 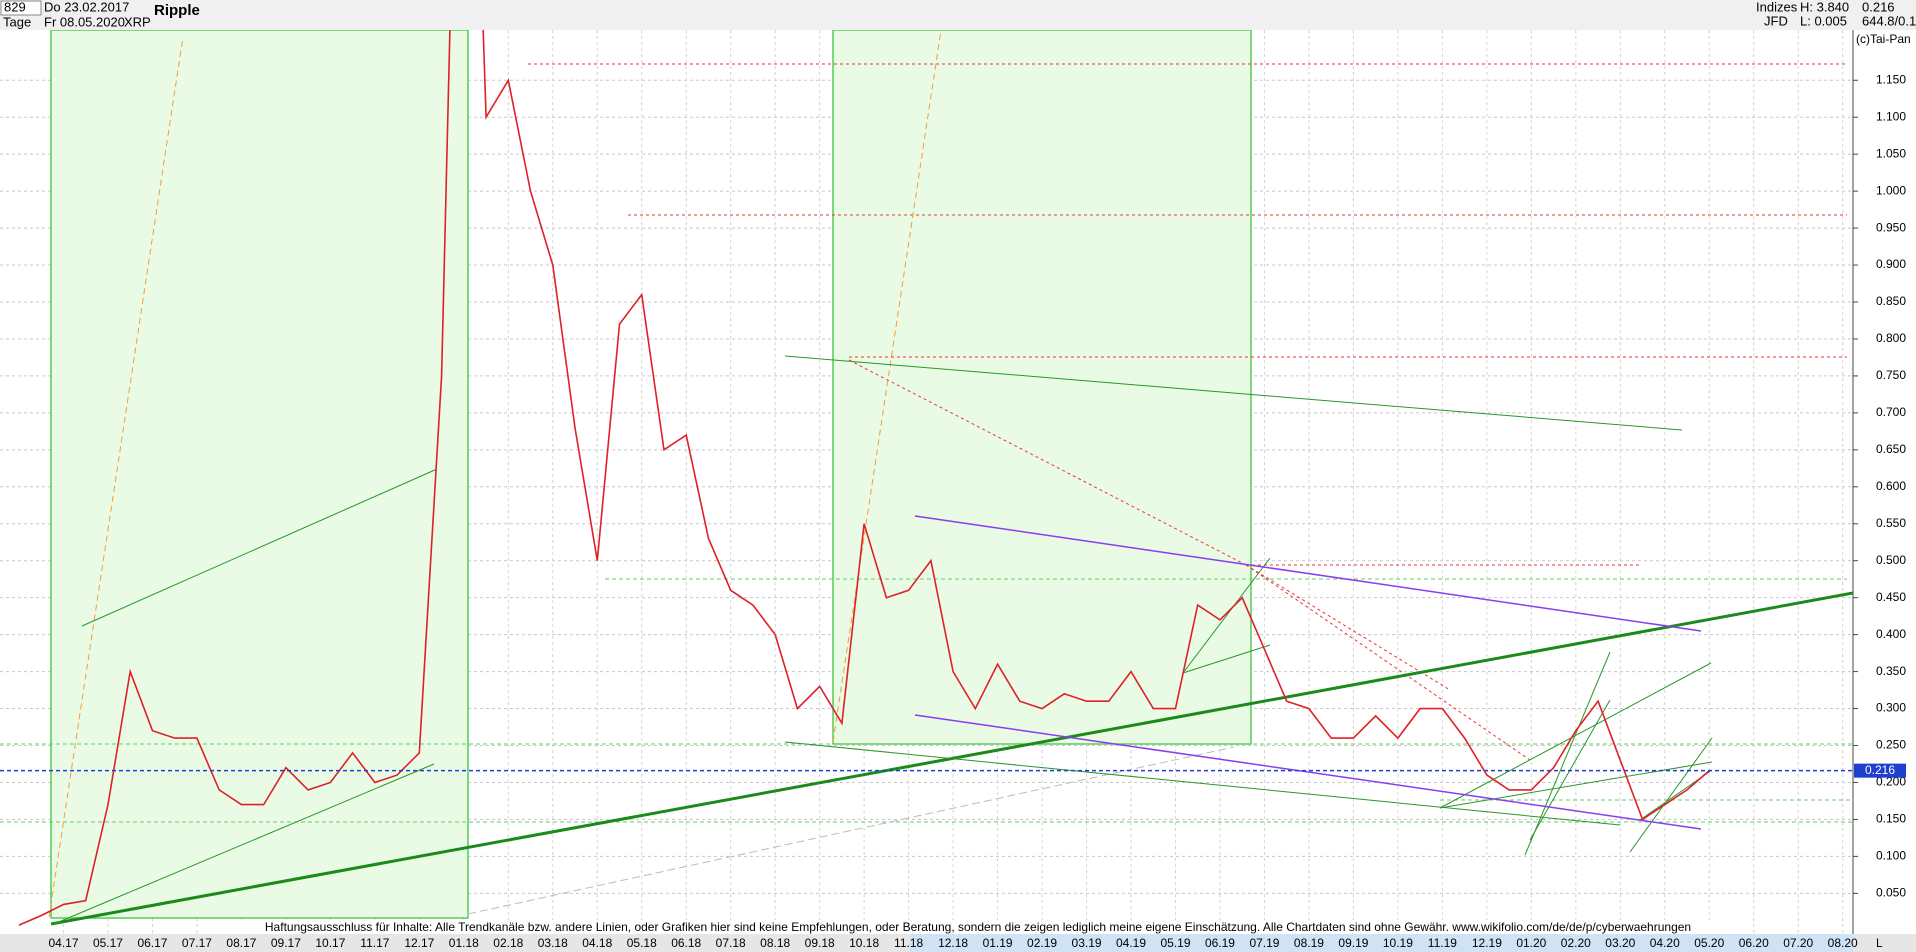 What do you see at coordinates (1879, 943) in the screenshot?
I see `axis-mark: L` at bounding box center [1879, 943].